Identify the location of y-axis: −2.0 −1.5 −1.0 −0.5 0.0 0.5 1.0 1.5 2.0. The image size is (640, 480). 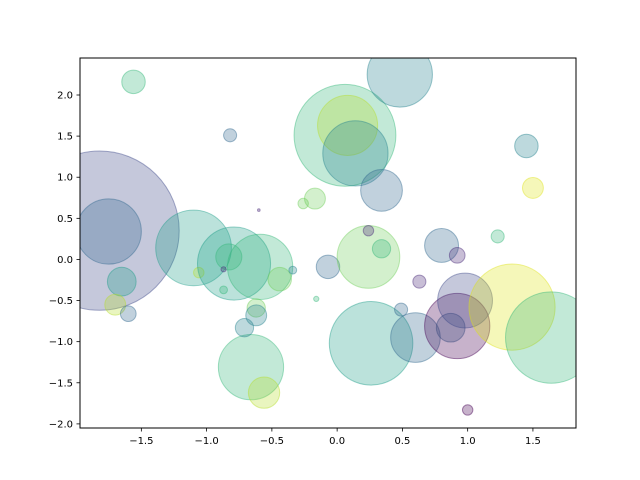
(64, 260).